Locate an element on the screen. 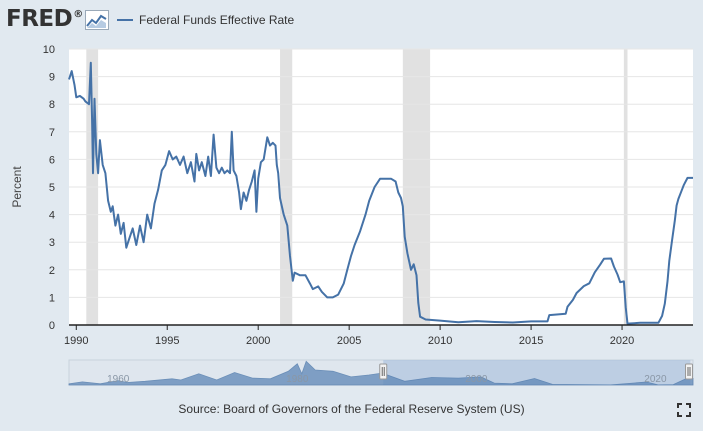  navigator-tick-label: 1980 is located at coordinates (297, 379).